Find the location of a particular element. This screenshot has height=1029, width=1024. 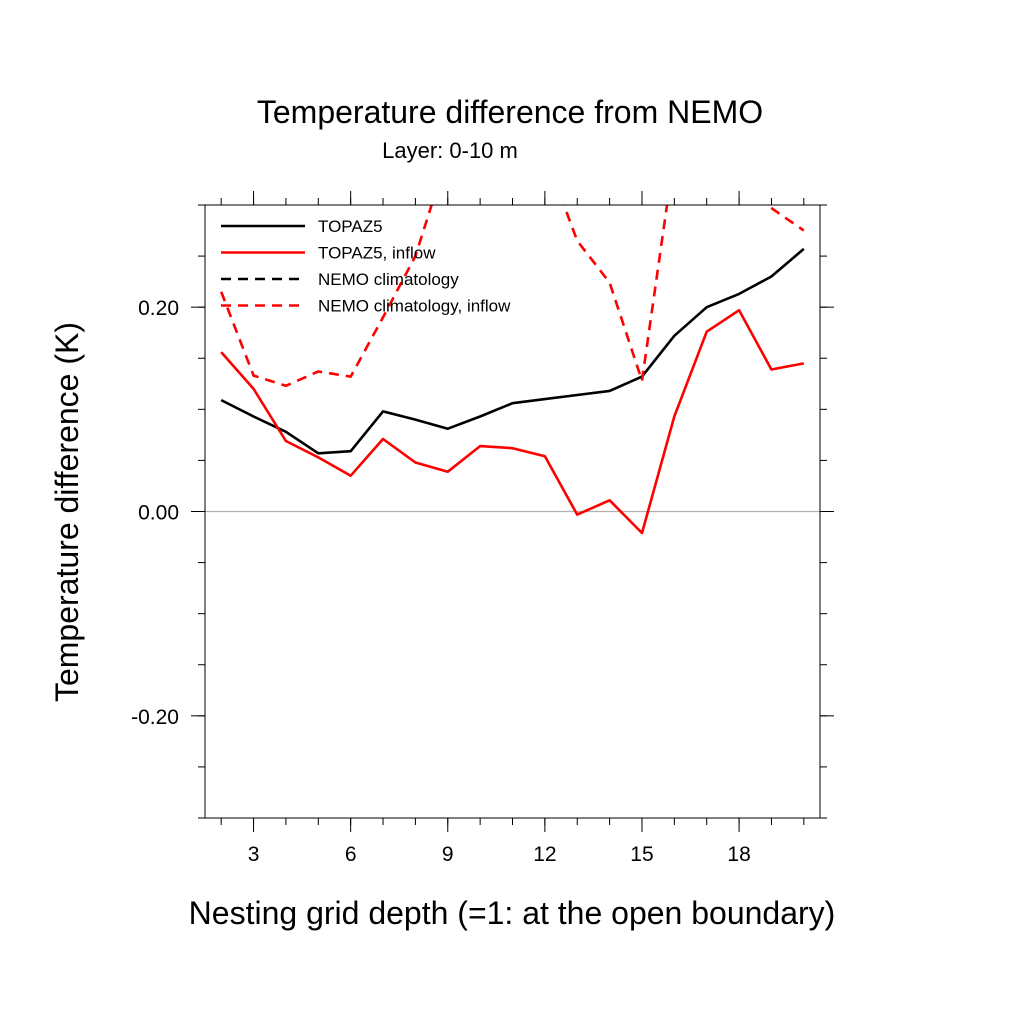

chart-title: Temperature difference from NEMO is located at coordinates (510, 112).